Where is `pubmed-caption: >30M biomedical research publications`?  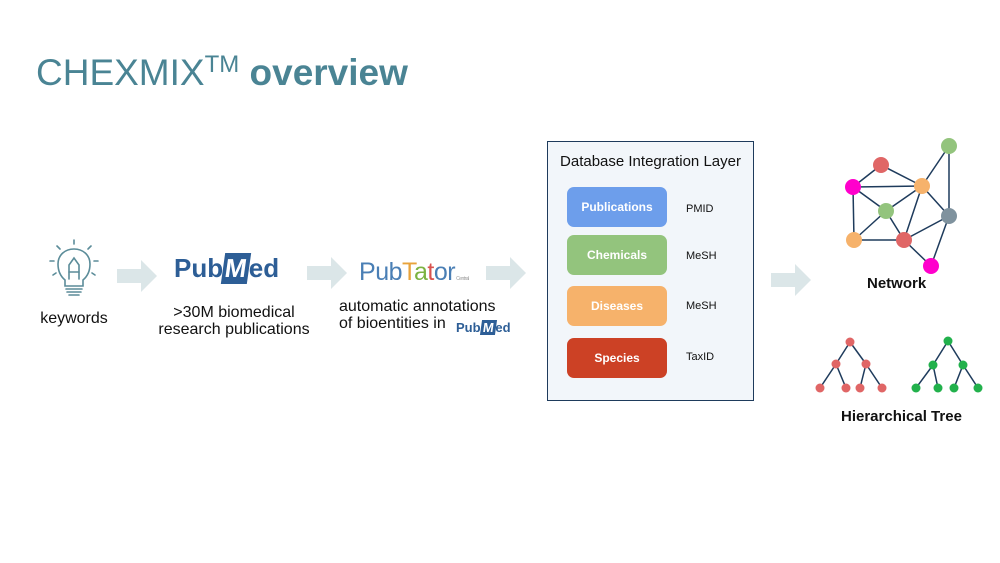 pubmed-caption: >30M biomedical research publications is located at coordinates (234, 321).